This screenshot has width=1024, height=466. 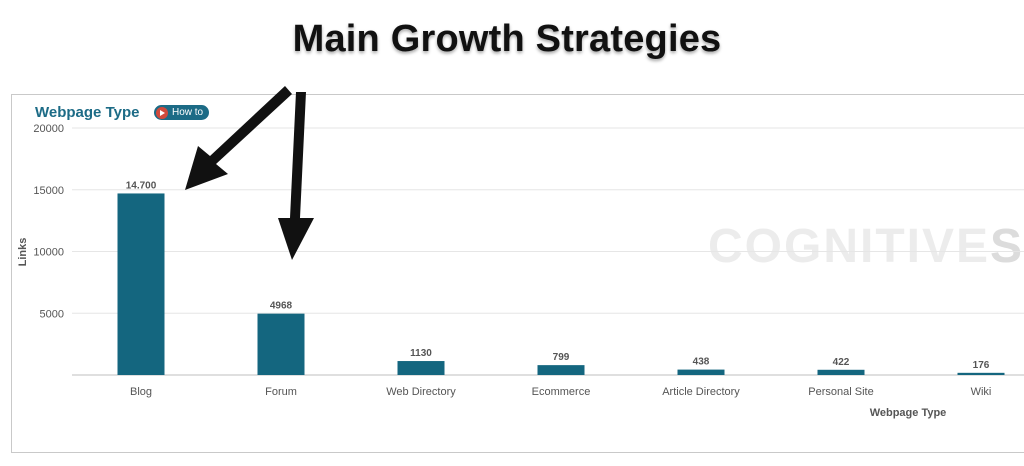 What do you see at coordinates (52, 314) in the screenshot?
I see `y-tick-label: 5000` at bounding box center [52, 314].